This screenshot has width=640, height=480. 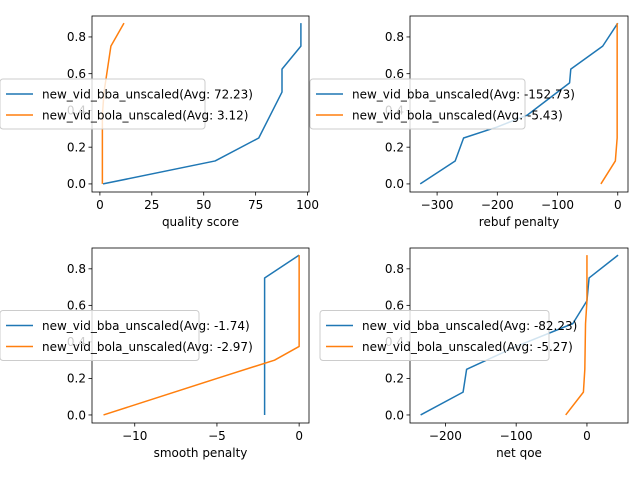 I want to click on legend-label-2: new_vid_bola_unscaled(Avg: -5.27), so click(x=467, y=347).